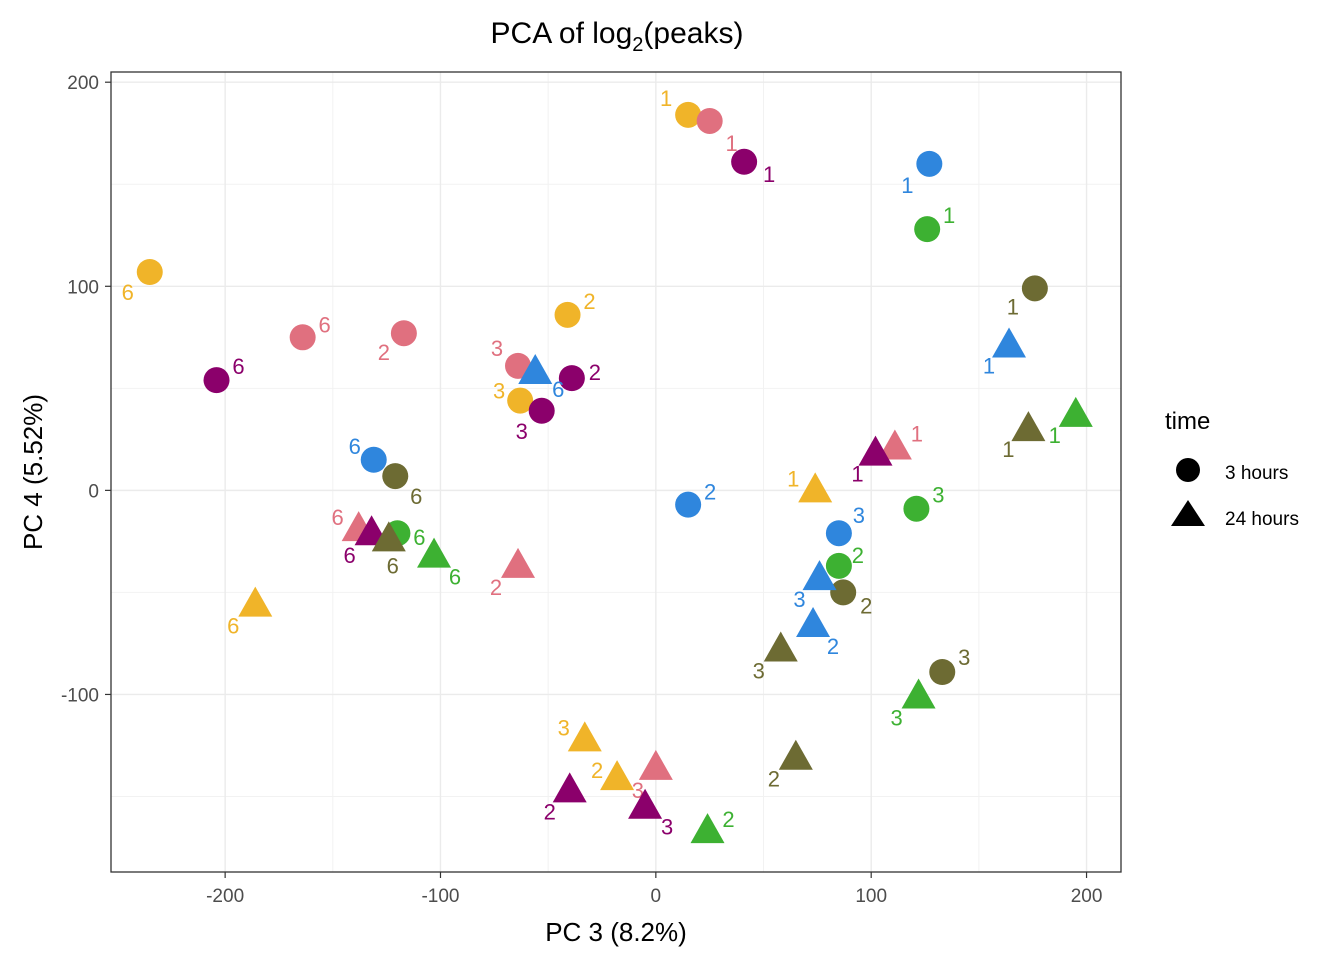 The image size is (1344, 960). I want to click on chart-title: PCA of log2(peaks), so click(617, 36).